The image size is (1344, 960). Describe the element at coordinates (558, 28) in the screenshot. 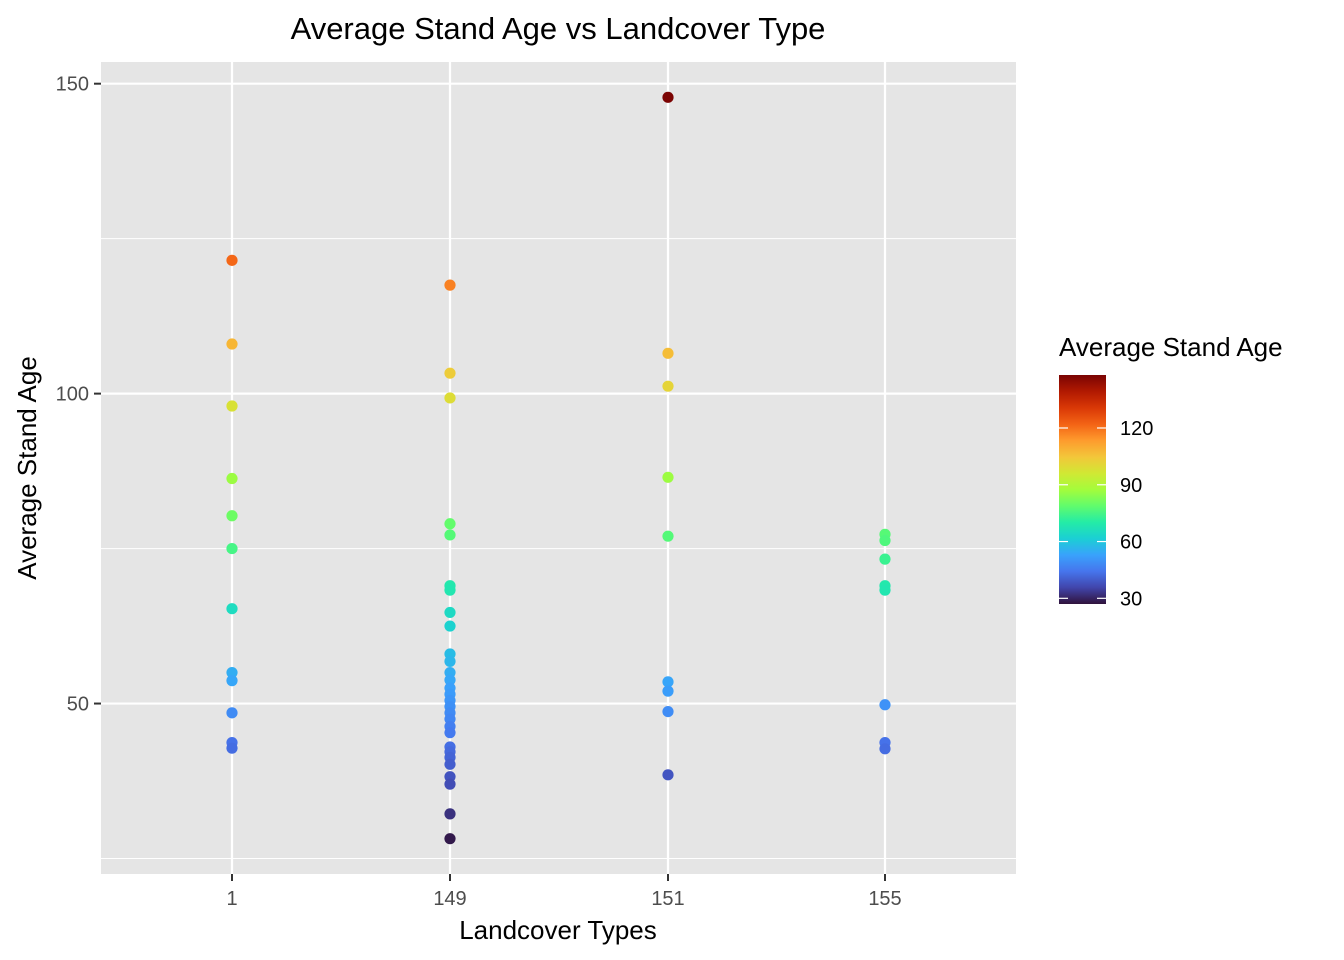

I see `chart-title: Average Stand Age vs Landcover Type` at that location.